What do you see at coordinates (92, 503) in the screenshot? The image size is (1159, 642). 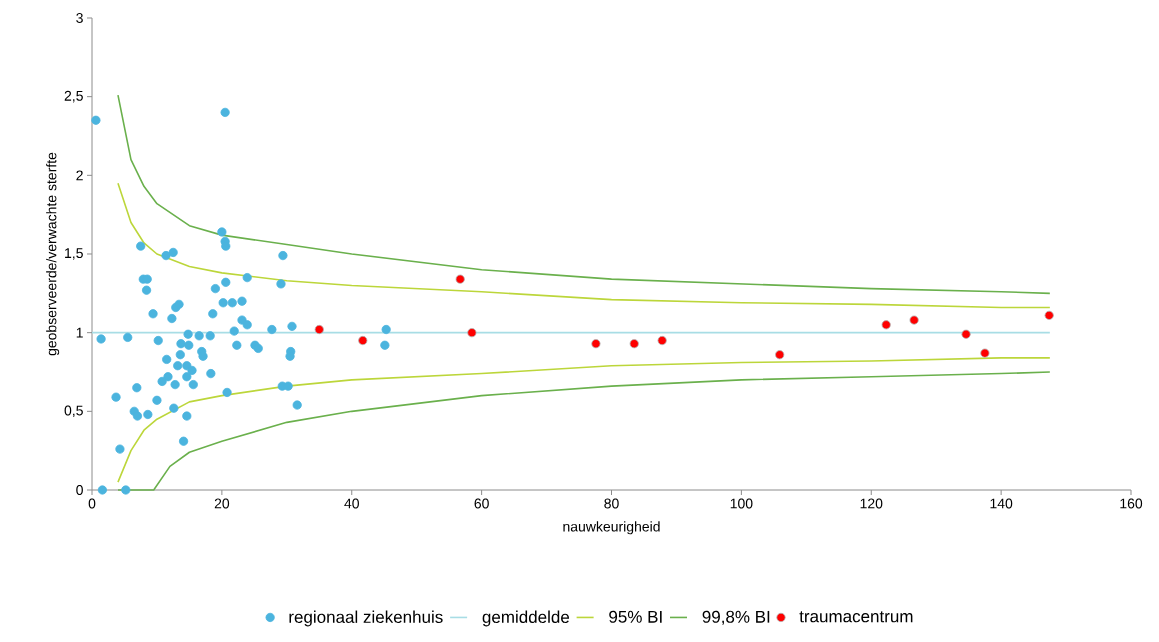 I see `x-tick-label: 0` at bounding box center [92, 503].